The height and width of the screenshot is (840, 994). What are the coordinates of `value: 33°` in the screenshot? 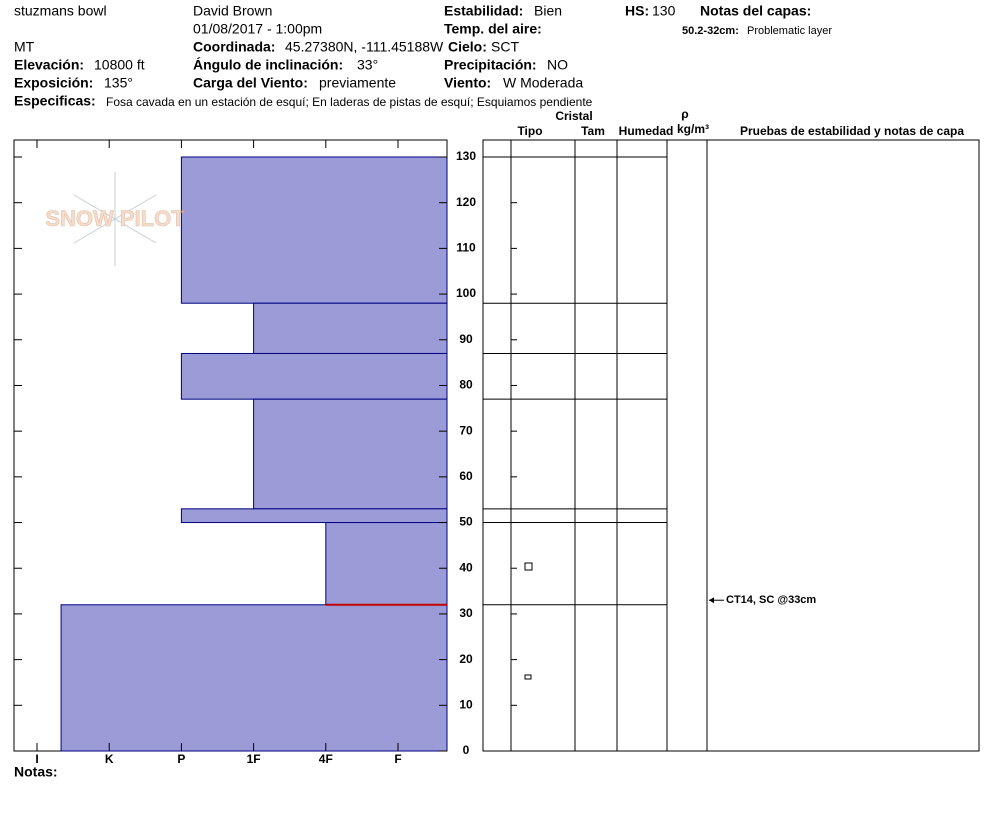 It's located at (367, 65).